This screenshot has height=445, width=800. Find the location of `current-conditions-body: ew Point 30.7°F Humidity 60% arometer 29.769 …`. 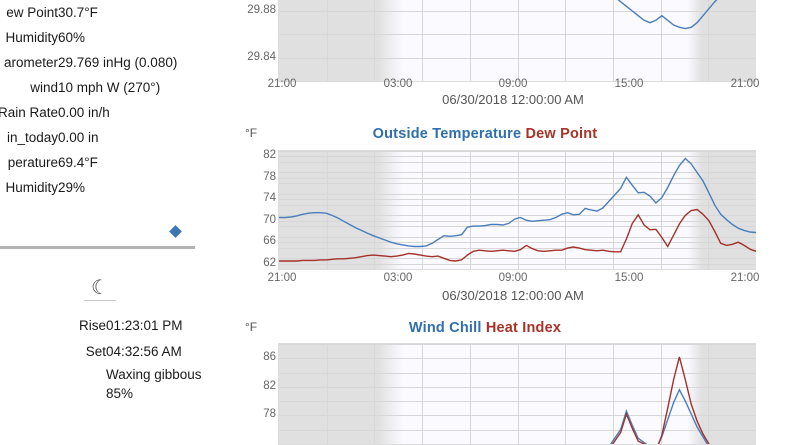

current-conditions-body: ew Point 30.7°F Humidity 60% arometer 29.769 … is located at coordinates (120, 100).